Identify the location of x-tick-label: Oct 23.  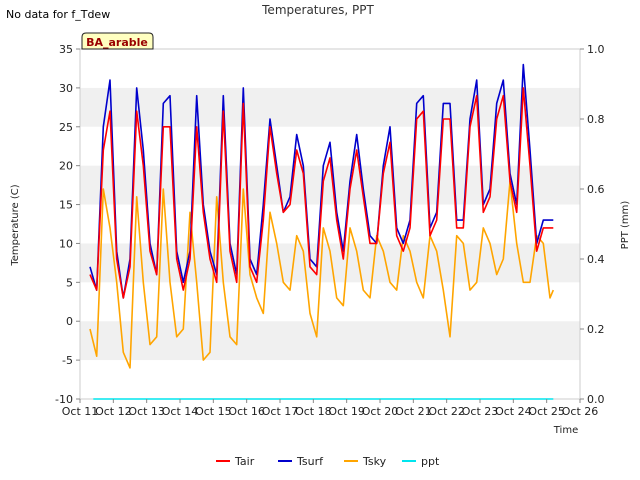
(480, 411).